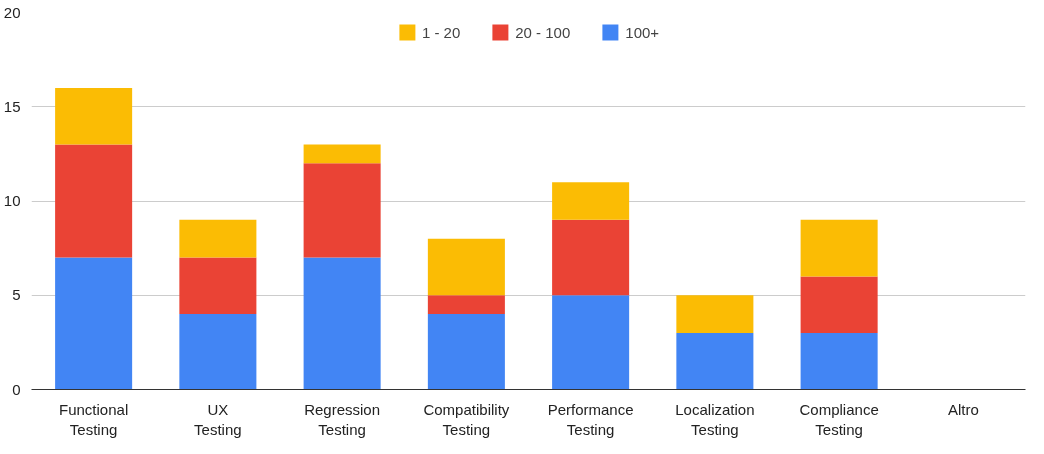 This screenshot has width=1044, height=454. I want to click on x-tick-label: Compliance Testing, so click(839, 419).